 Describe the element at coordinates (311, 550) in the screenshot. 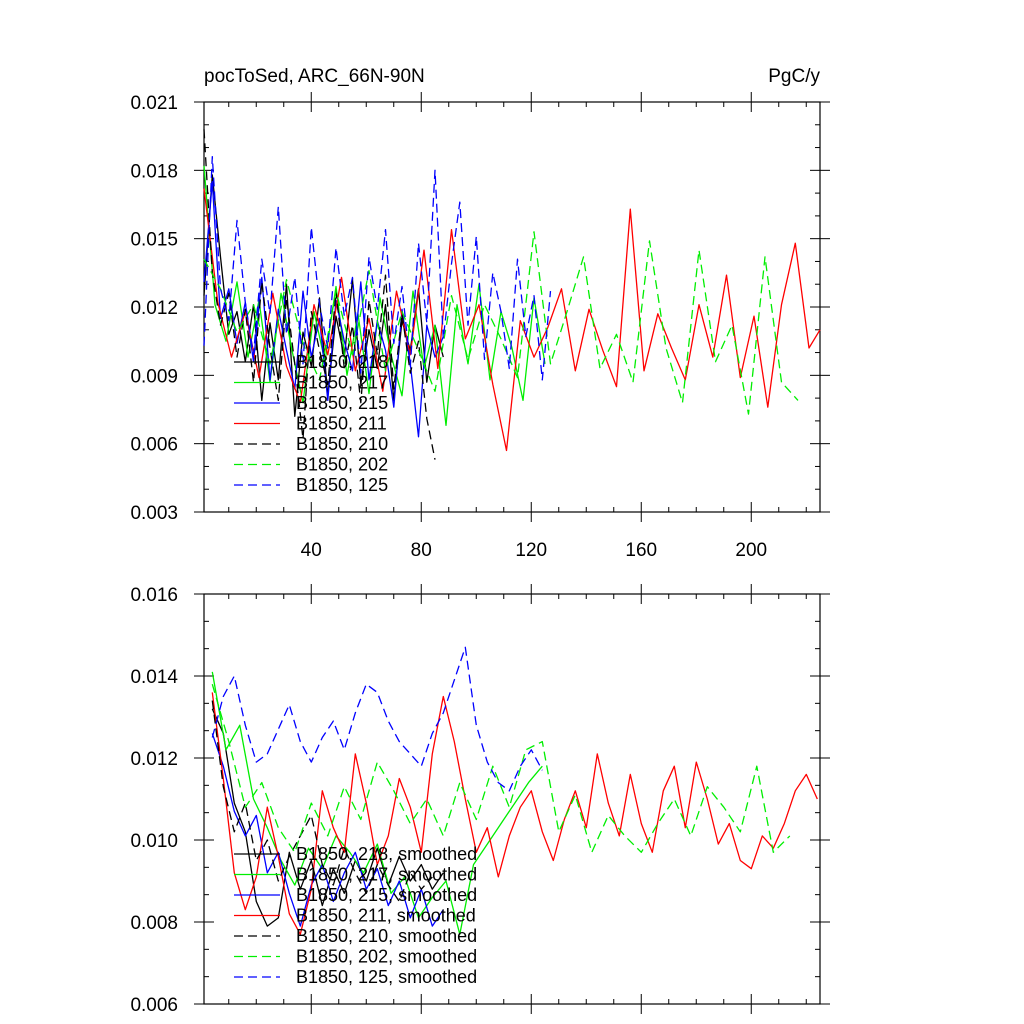

I see `x-tick-label: 40` at that location.